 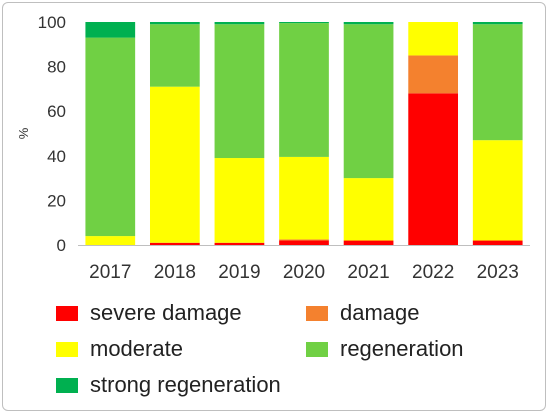 I want to click on bar-segment-moderate-2022, so click(x=433, y=39).